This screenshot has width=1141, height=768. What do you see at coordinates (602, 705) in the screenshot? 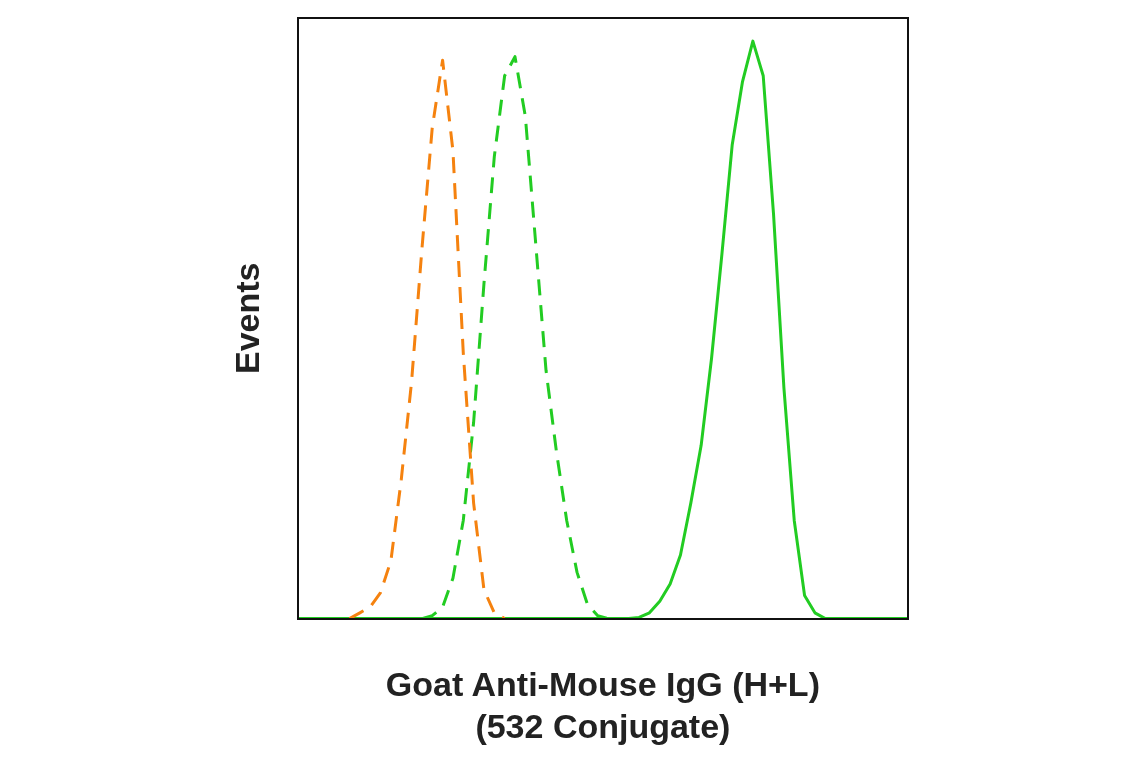
I see `x-axis-title: Goat Anti-Mouse IgG (H+L) (532 Conjugate)` at bounding box center [602, 705].